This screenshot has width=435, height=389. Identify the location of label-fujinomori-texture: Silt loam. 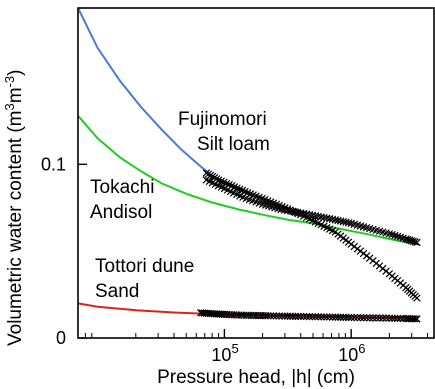
(233, 144).